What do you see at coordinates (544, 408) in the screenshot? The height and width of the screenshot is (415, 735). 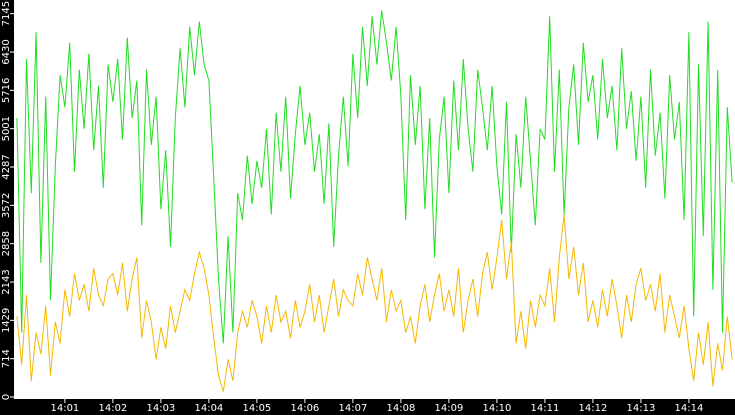 I see `x-tick-label: 14:11` at bounding box center [544, 408].